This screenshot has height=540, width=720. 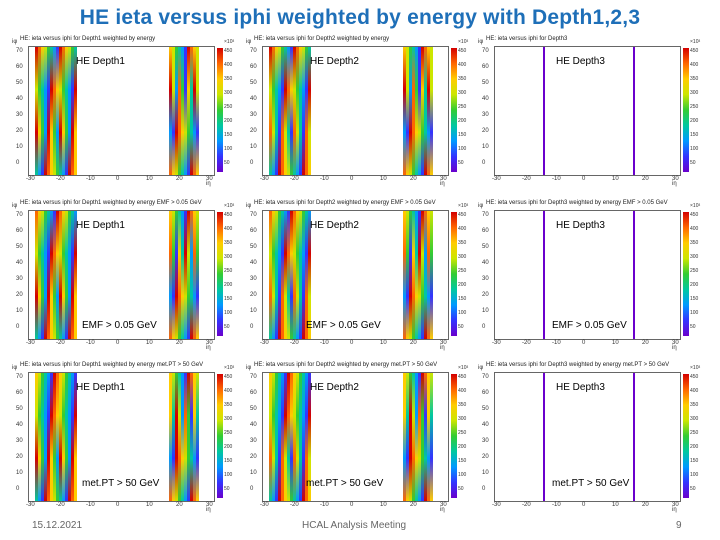 I want to click on depth-label: HE Depth2, so click(x=334, y=61).